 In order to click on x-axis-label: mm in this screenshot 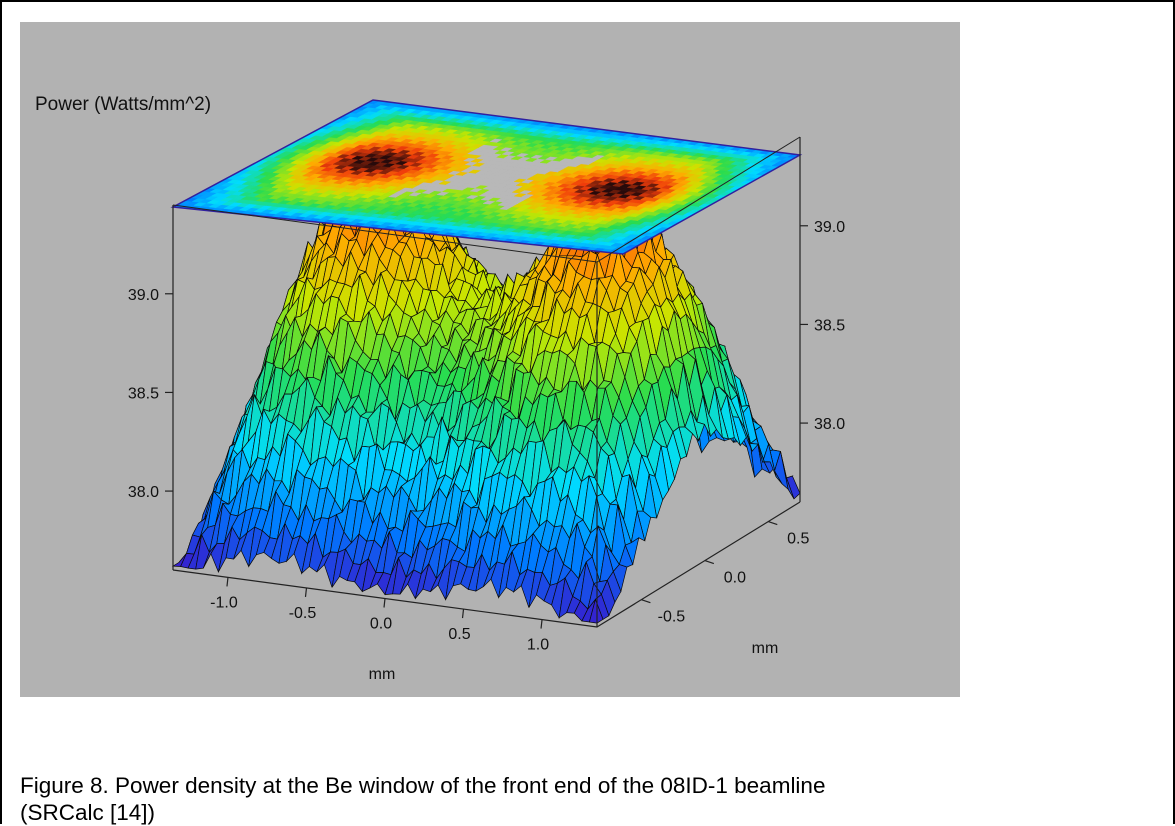, I will do `click(382, 674)`.